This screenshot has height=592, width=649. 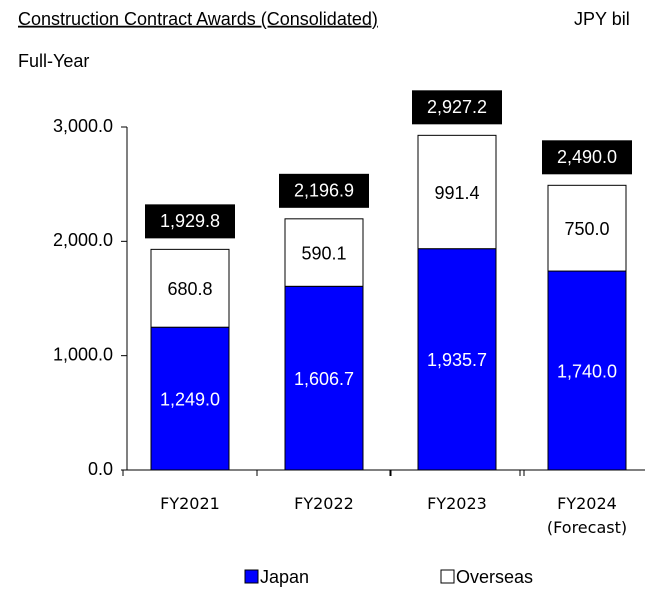 I want to click on value-label: 1,606.7, so click(x=324, y=379).